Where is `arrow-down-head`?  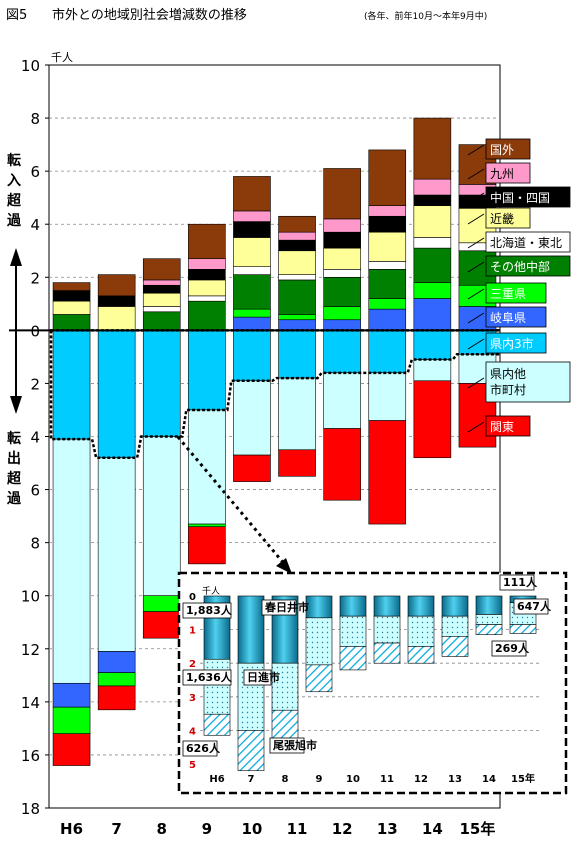 arrow-down-head is located at coordinates (16, 405).